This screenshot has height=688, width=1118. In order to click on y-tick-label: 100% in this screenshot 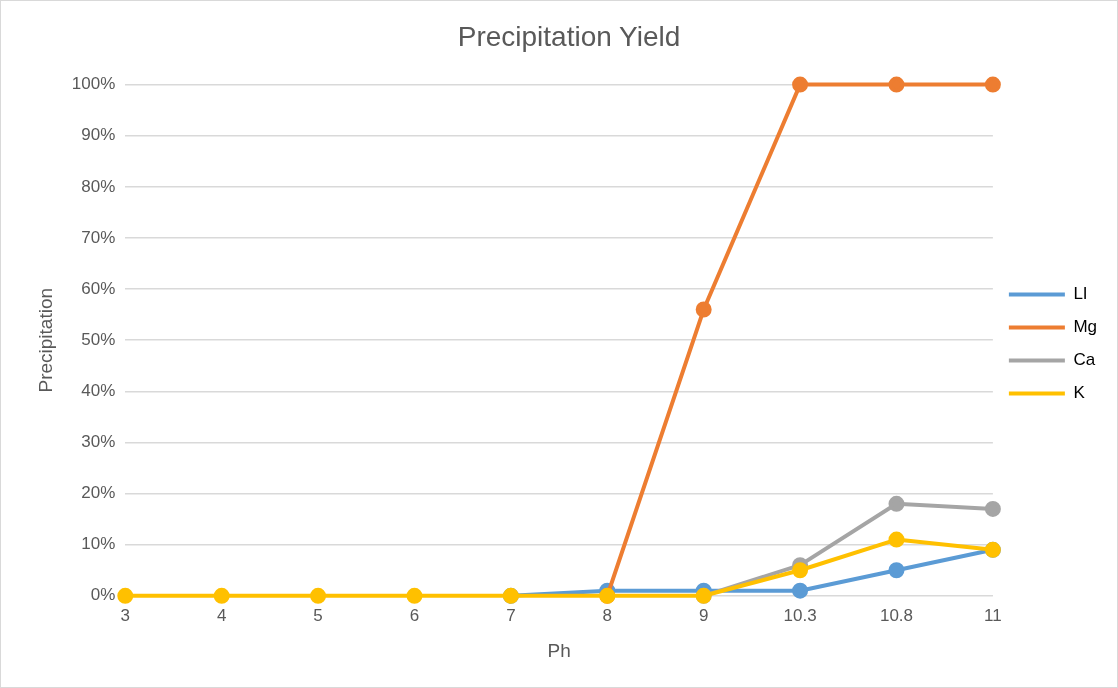, I will do `click(93, 84)`.